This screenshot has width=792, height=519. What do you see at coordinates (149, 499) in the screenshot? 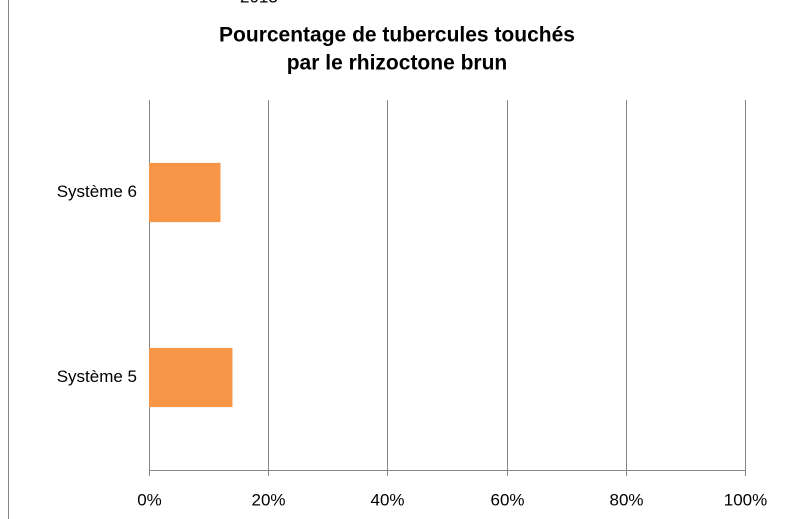
I see `x-tick-label: 0%` at bounding box center [149, 499].